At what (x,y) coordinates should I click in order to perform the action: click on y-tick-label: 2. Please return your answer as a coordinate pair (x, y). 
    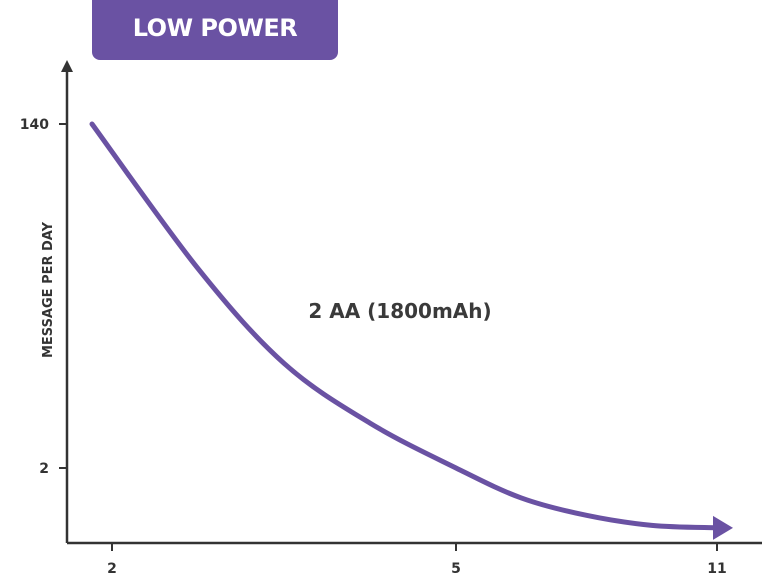
    Looking at the image, I should click on (44, 469).